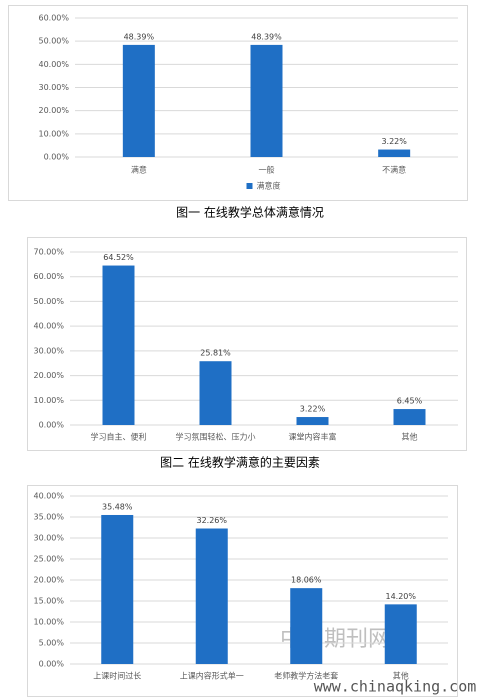 The width and height of the screenshot is (499, 697). I want to click on y-tick-label: 35.00%, so click(48, 517).